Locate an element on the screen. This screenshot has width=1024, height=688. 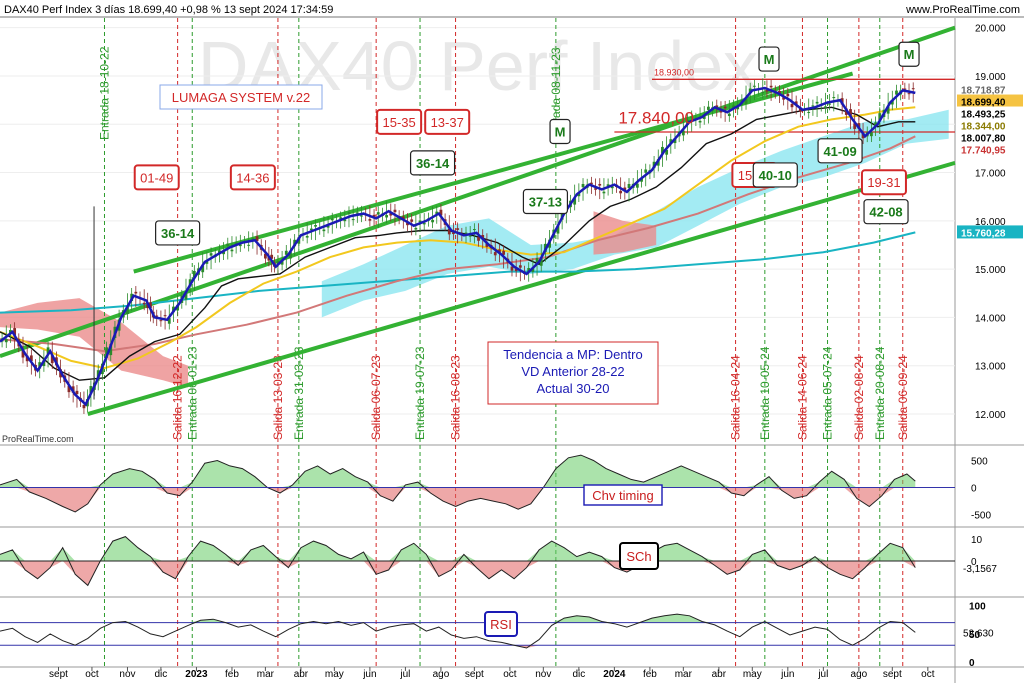
x-tick-label: 2023 is located at coordinates (196, 674).